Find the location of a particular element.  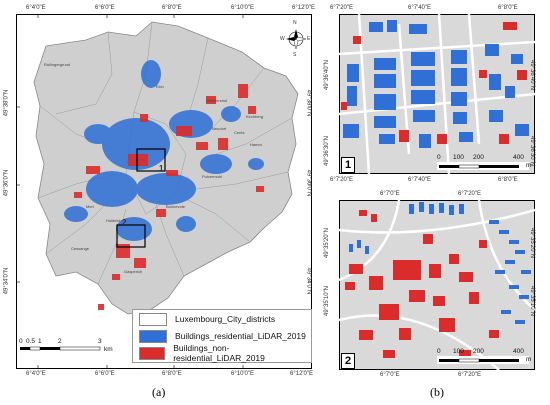

tick-left-a: 49°38'0"N is located at coordinates (6, 103).